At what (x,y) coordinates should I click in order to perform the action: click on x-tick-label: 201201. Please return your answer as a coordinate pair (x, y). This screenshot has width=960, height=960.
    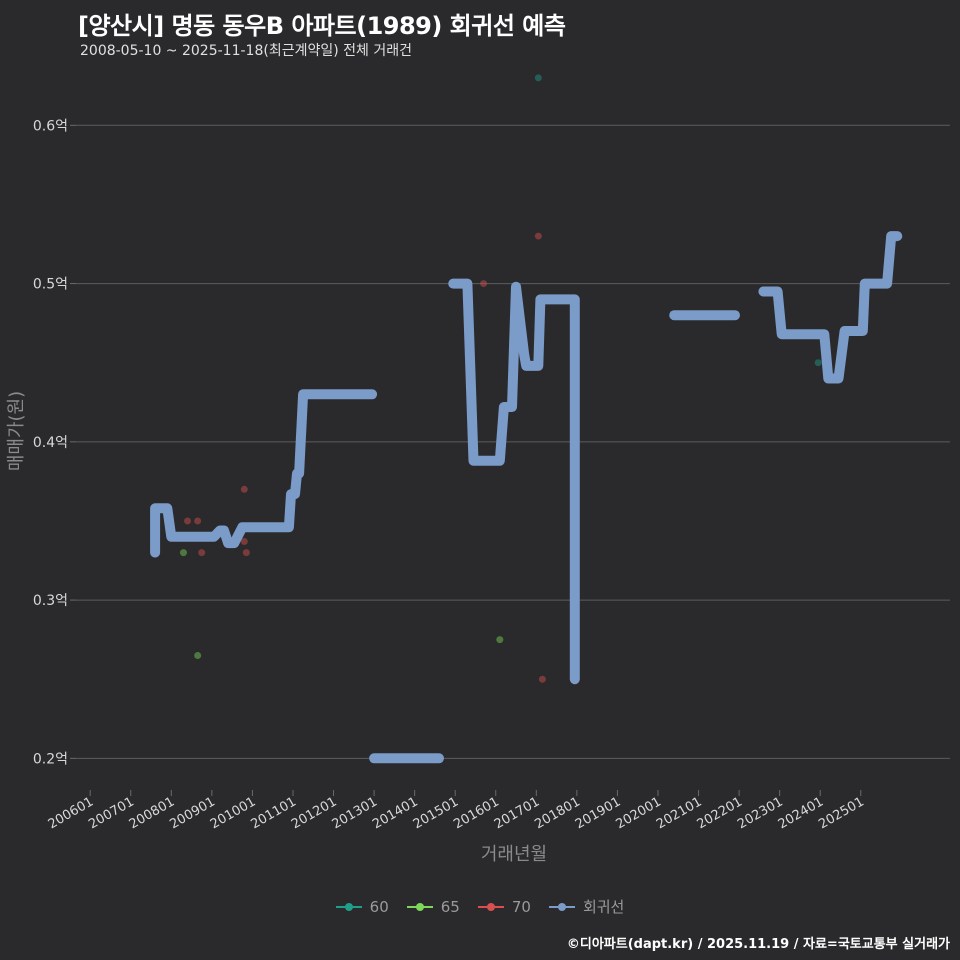
    Looking at the image, I should click on (314, 813).